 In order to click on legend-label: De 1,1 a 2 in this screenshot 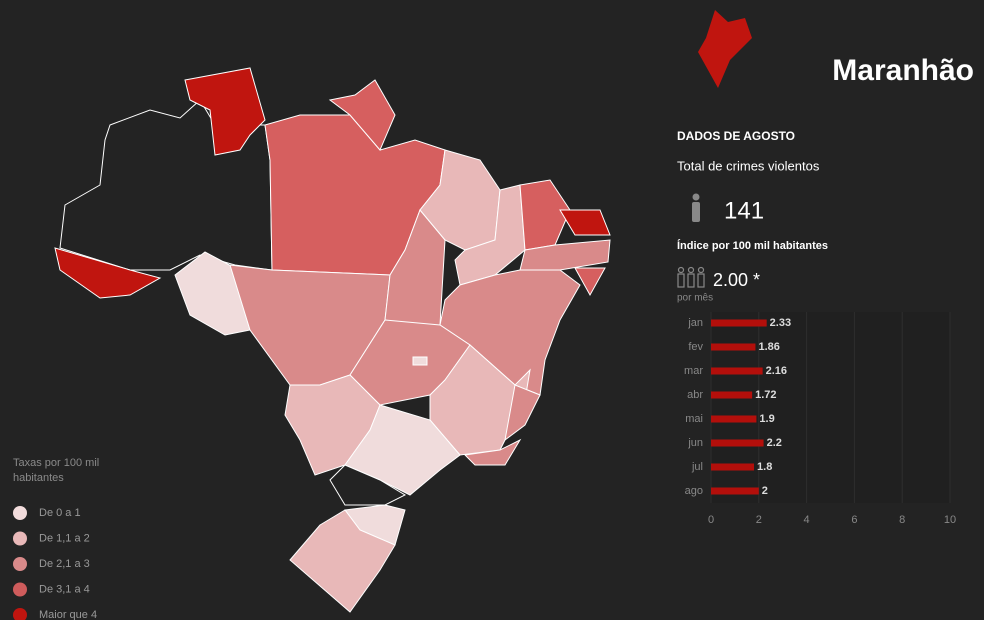, I will do `click(64, 538)`.